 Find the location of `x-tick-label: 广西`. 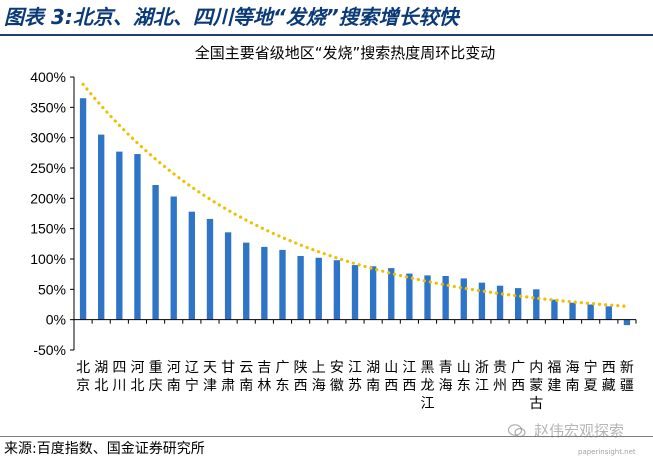

x-tick-label: 广西 is located at coordinates (518, 377).